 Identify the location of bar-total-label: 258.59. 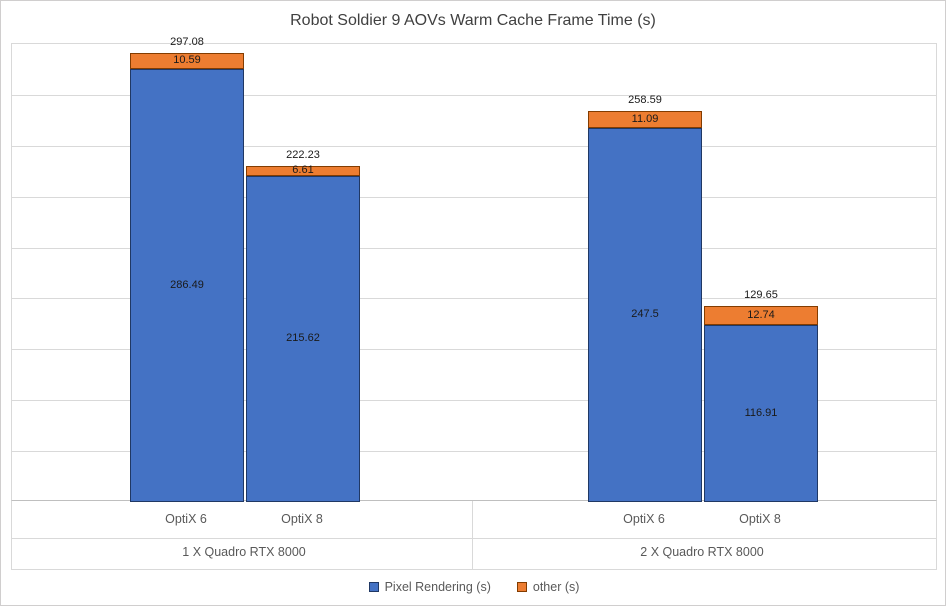
(645, 100).